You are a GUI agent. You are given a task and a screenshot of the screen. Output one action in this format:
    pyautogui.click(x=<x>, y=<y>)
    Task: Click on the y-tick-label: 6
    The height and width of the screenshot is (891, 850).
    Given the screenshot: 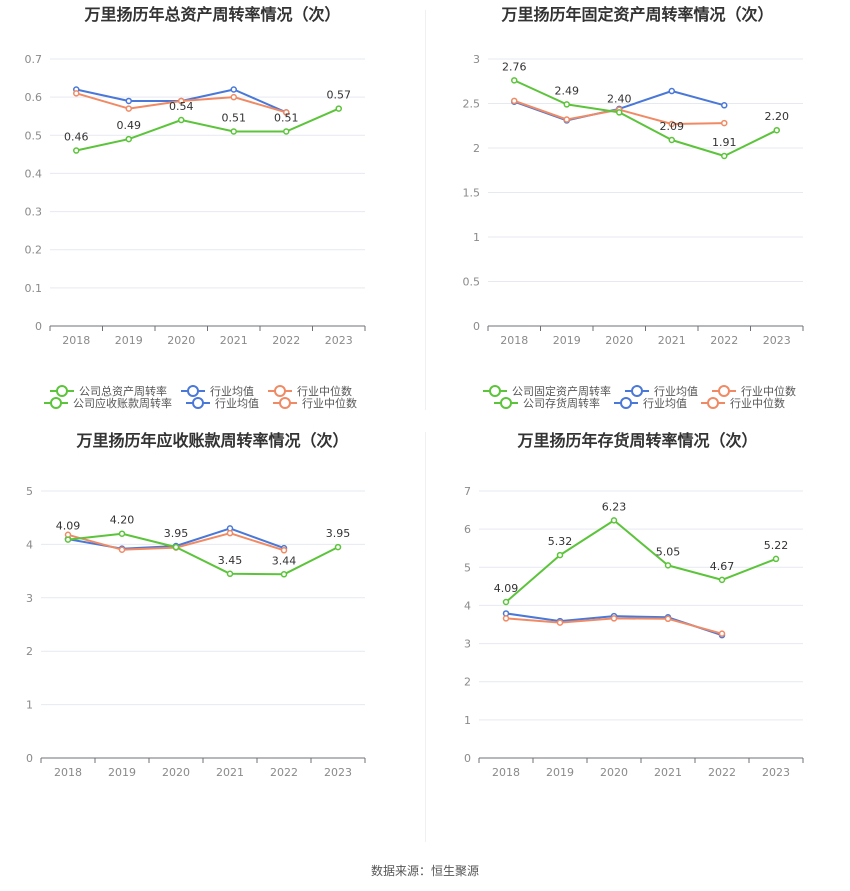 What is the action you would take?
    pyautogui.click(x=467, y=529)
    